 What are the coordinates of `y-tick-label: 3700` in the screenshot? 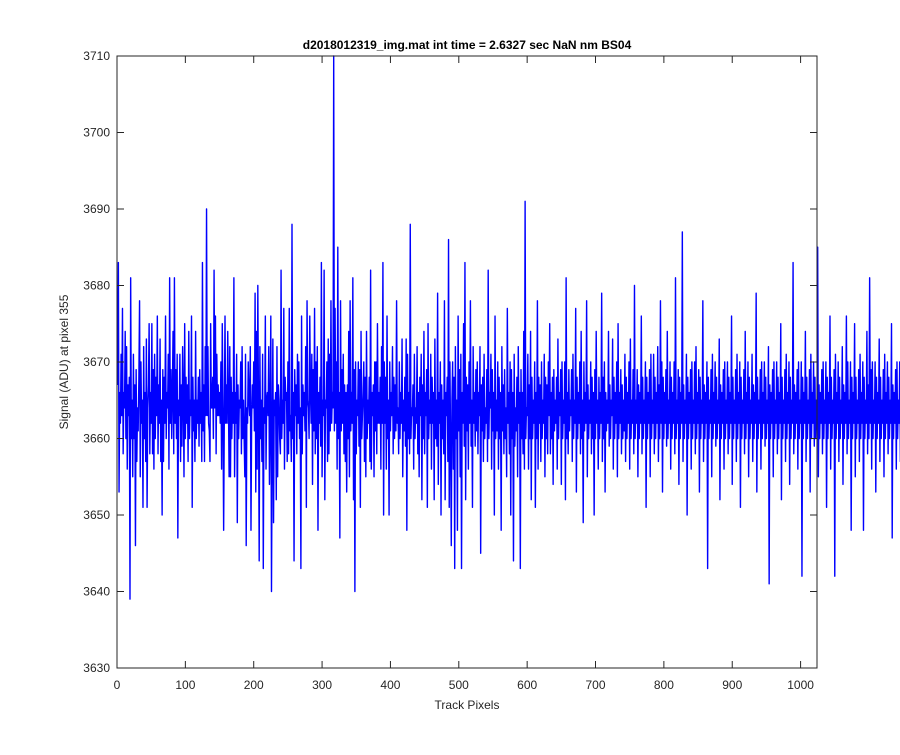 It's located at (96, 133).